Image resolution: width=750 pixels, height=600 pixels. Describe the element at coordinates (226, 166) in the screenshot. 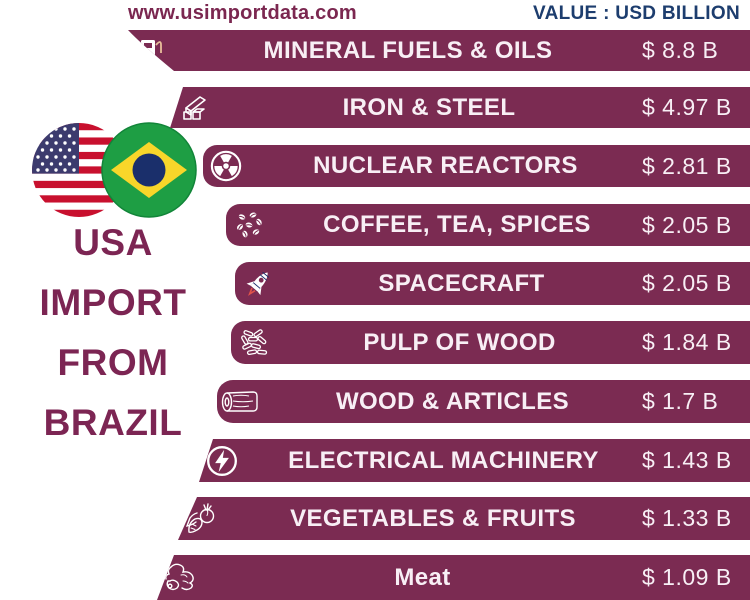

I see `radiation-icon` at that location.